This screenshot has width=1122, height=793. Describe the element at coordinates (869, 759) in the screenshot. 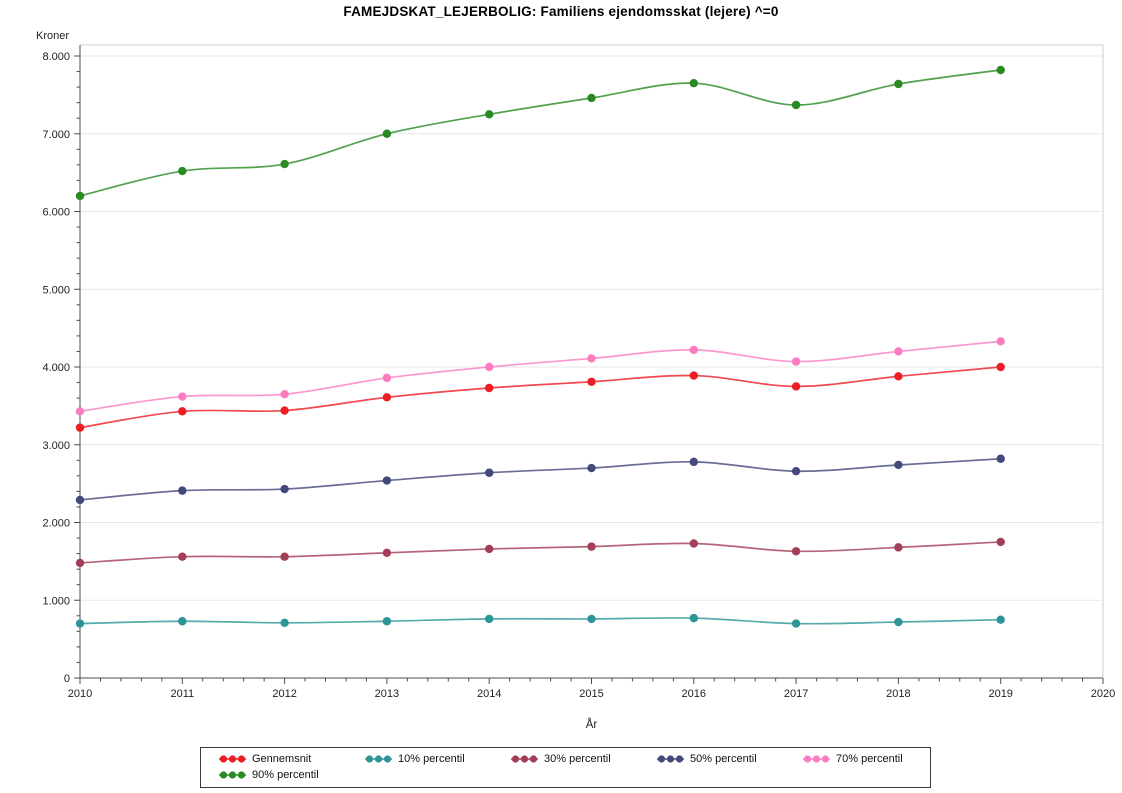

I see `legend-label: 70% percentil` at that location.